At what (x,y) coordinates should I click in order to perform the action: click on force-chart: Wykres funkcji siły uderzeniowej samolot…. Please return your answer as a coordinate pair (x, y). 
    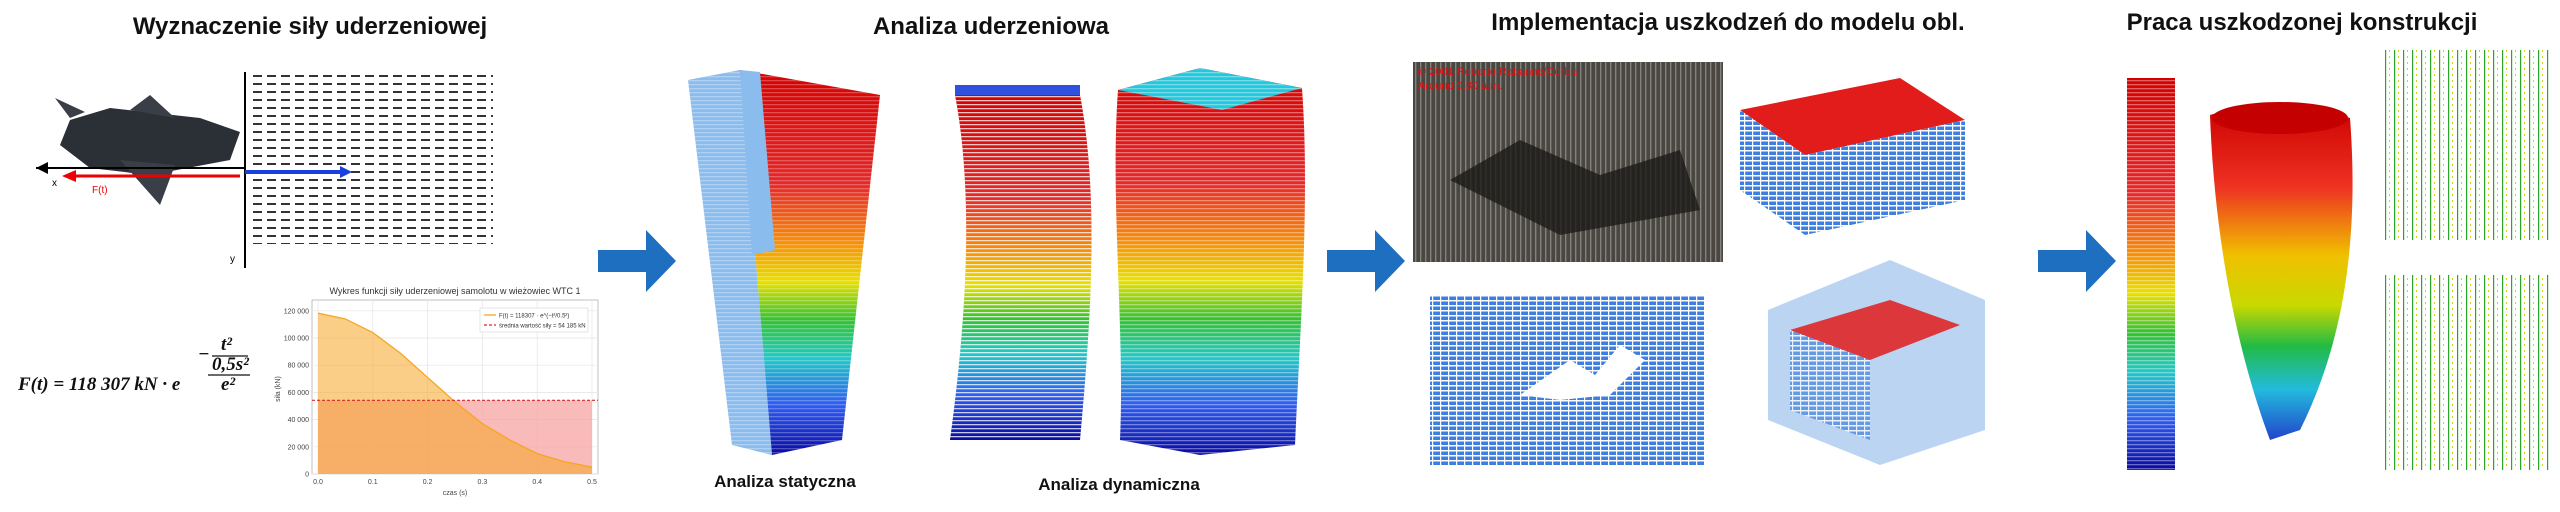
    Looking at the image, I should click on (437, 391).